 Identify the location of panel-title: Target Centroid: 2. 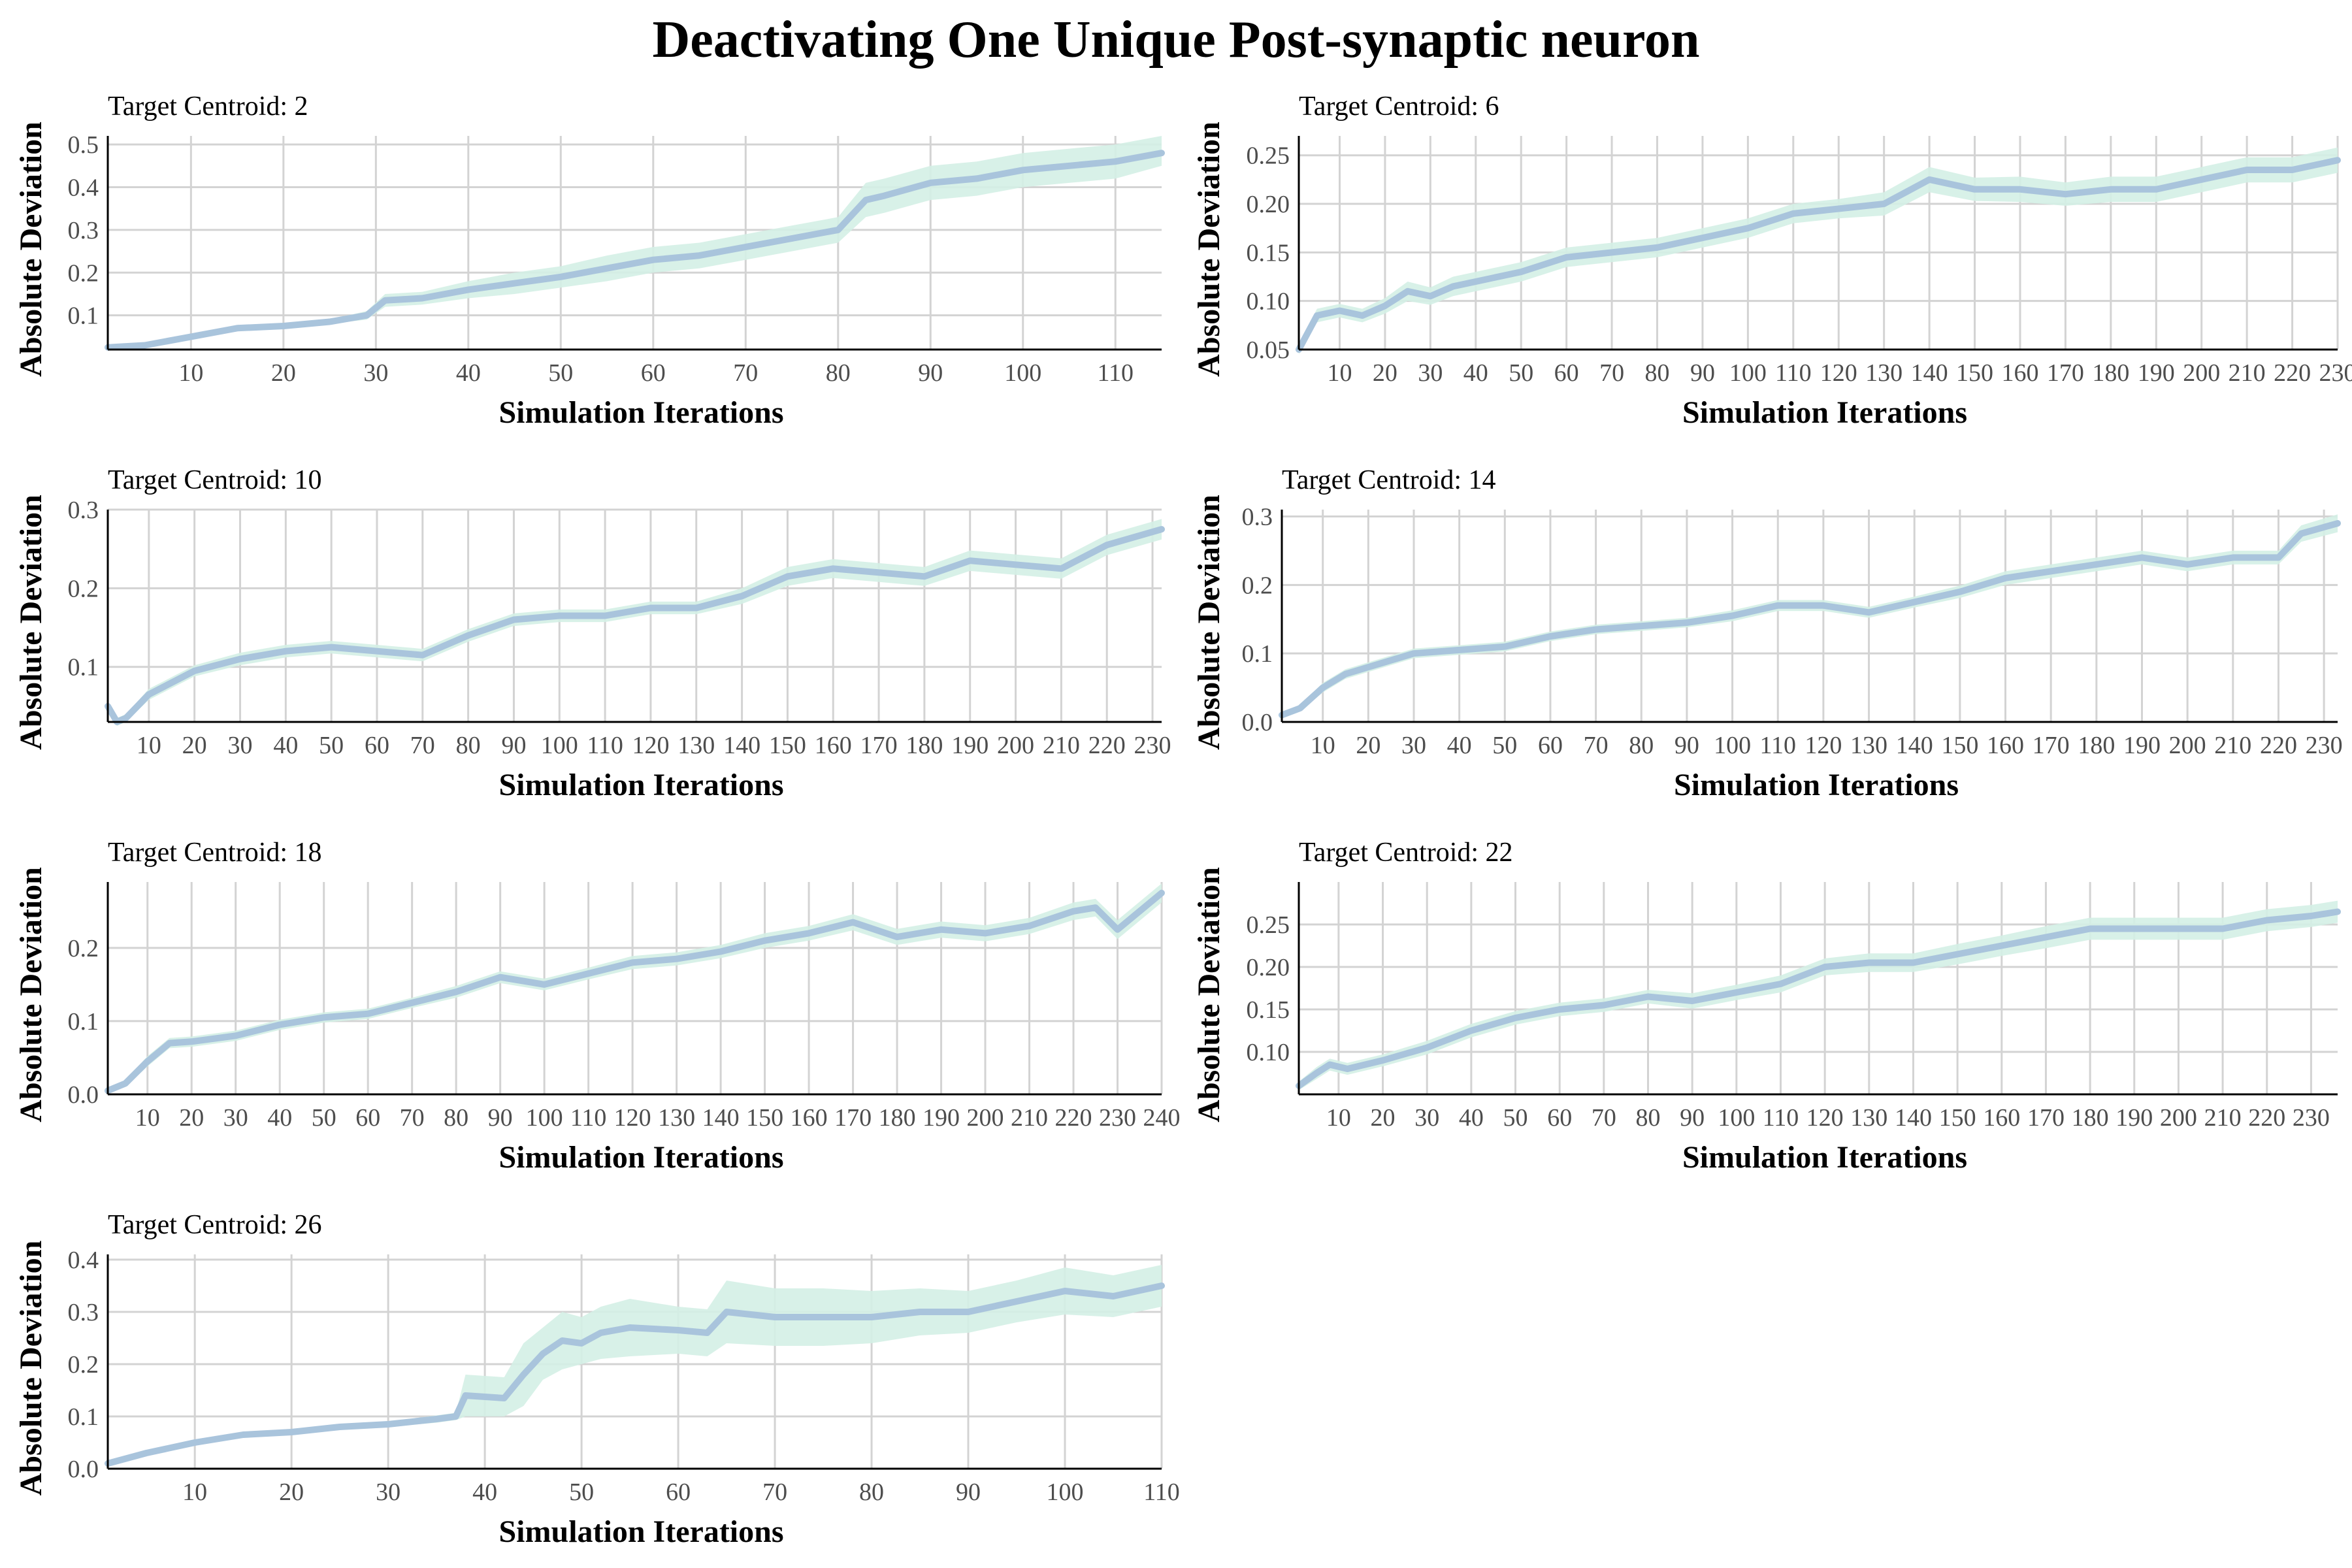
(208, 106).